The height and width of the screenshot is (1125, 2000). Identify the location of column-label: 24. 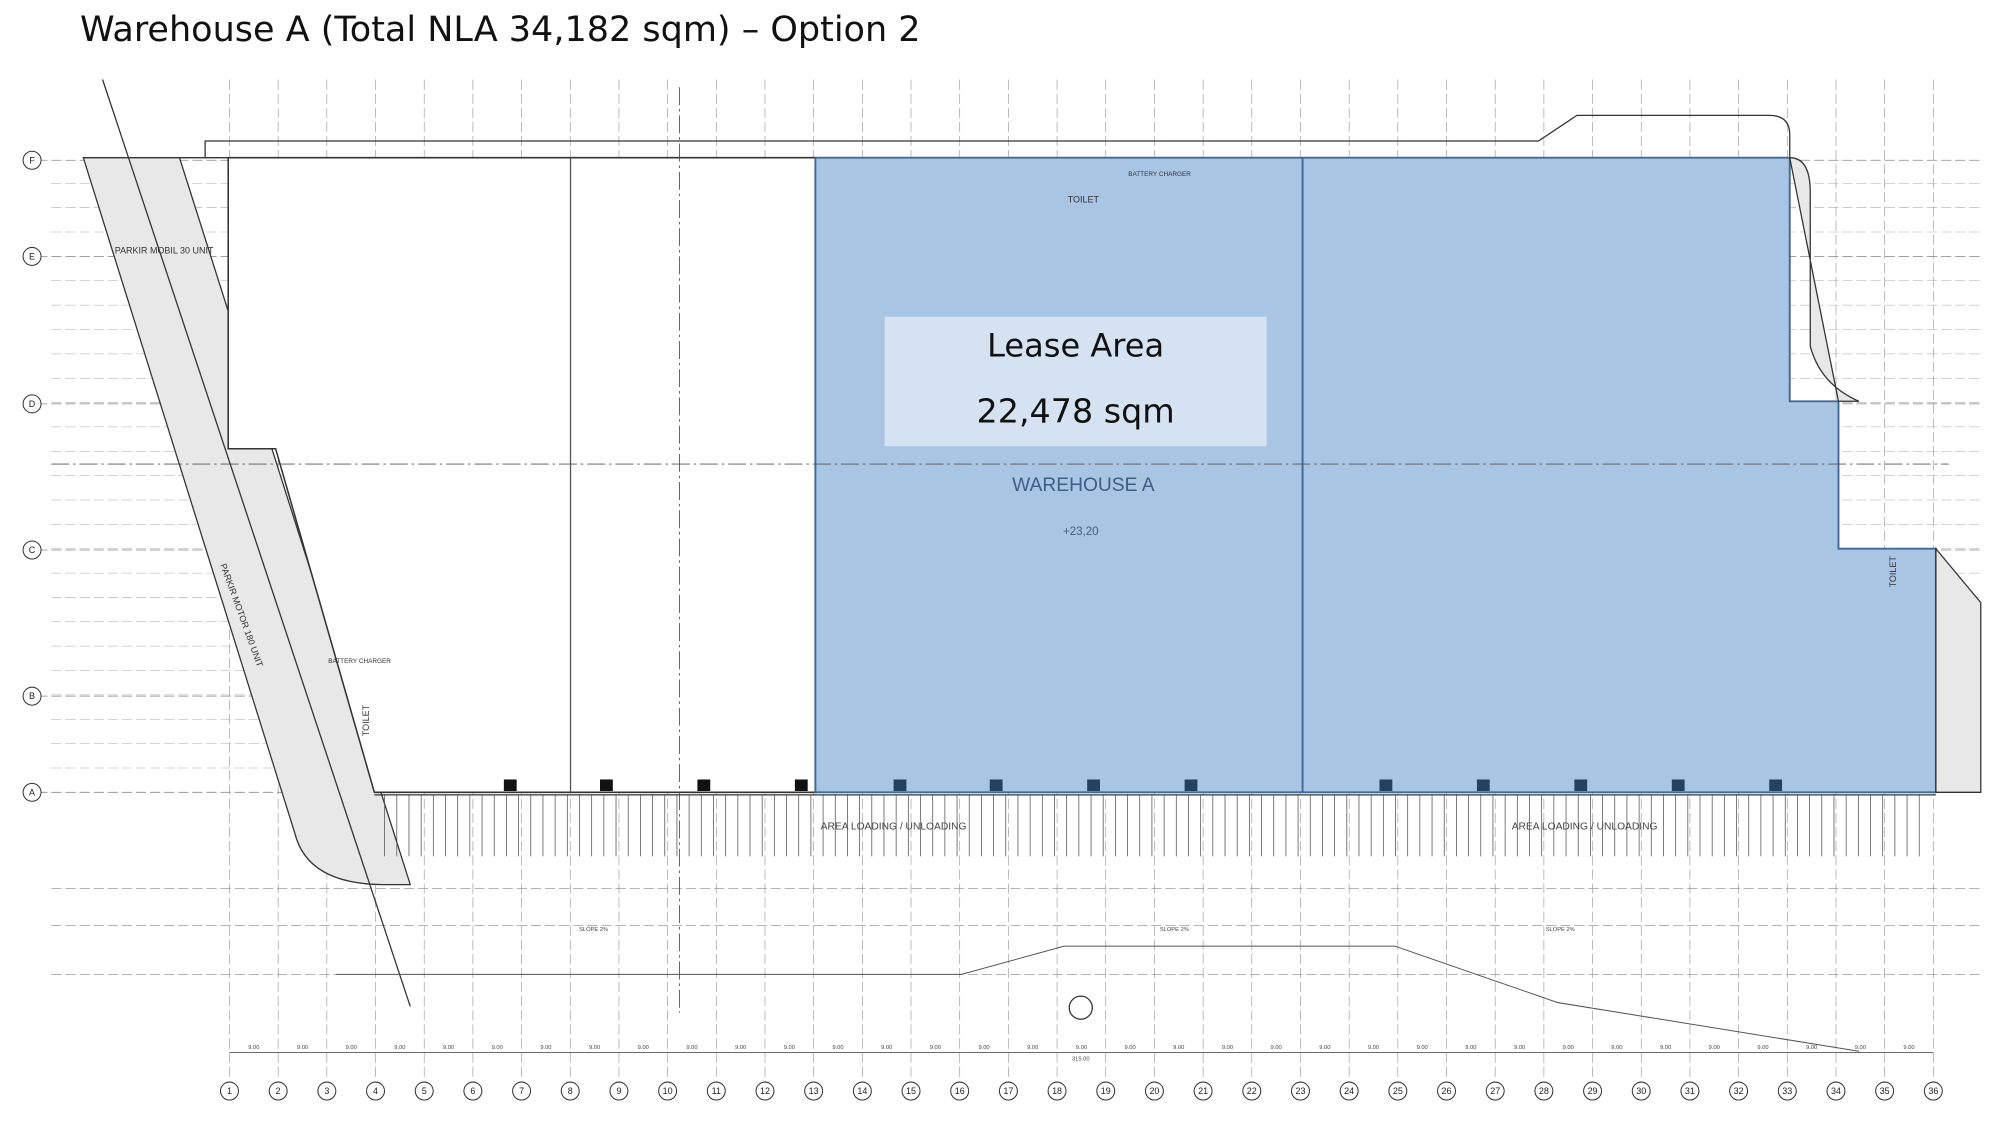
(1349, 1091).